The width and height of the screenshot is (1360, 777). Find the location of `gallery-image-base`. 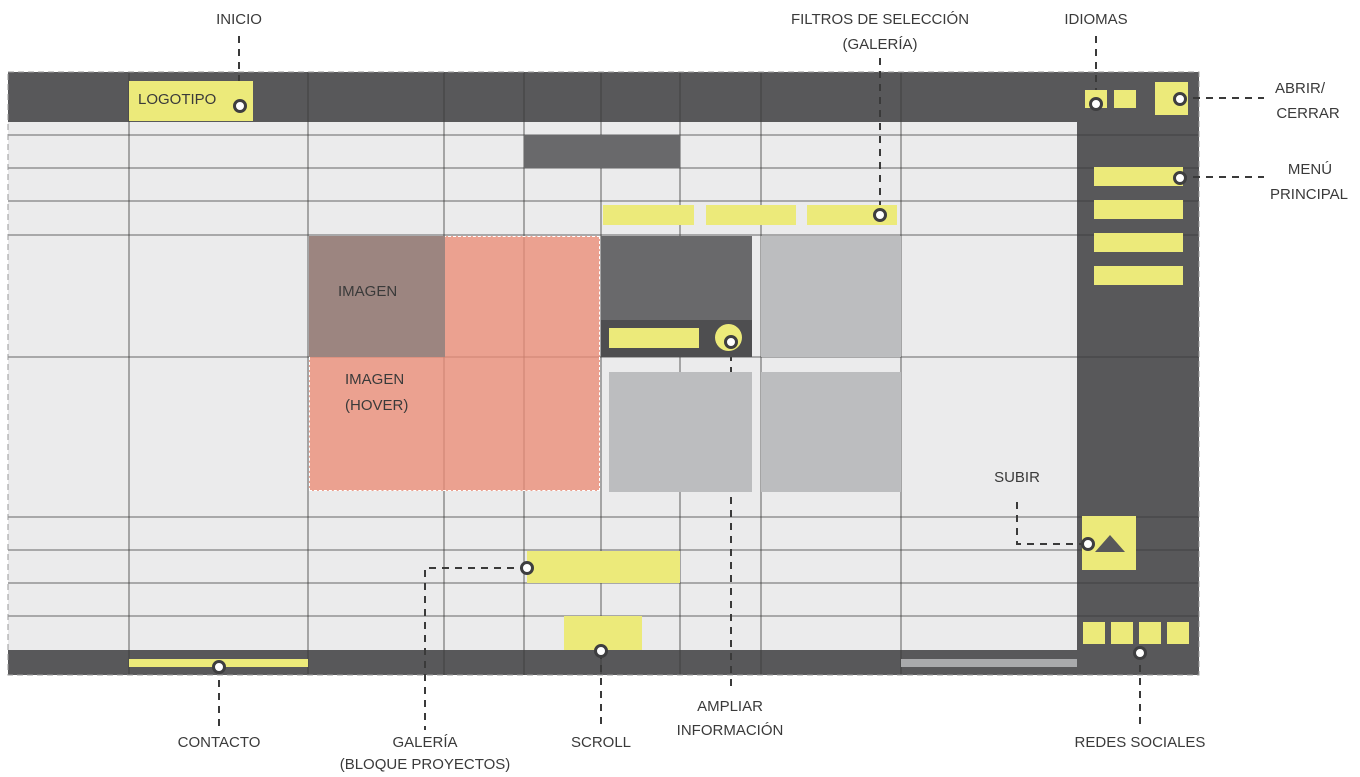

gallery-image-base is located at coordinates (377, 296).